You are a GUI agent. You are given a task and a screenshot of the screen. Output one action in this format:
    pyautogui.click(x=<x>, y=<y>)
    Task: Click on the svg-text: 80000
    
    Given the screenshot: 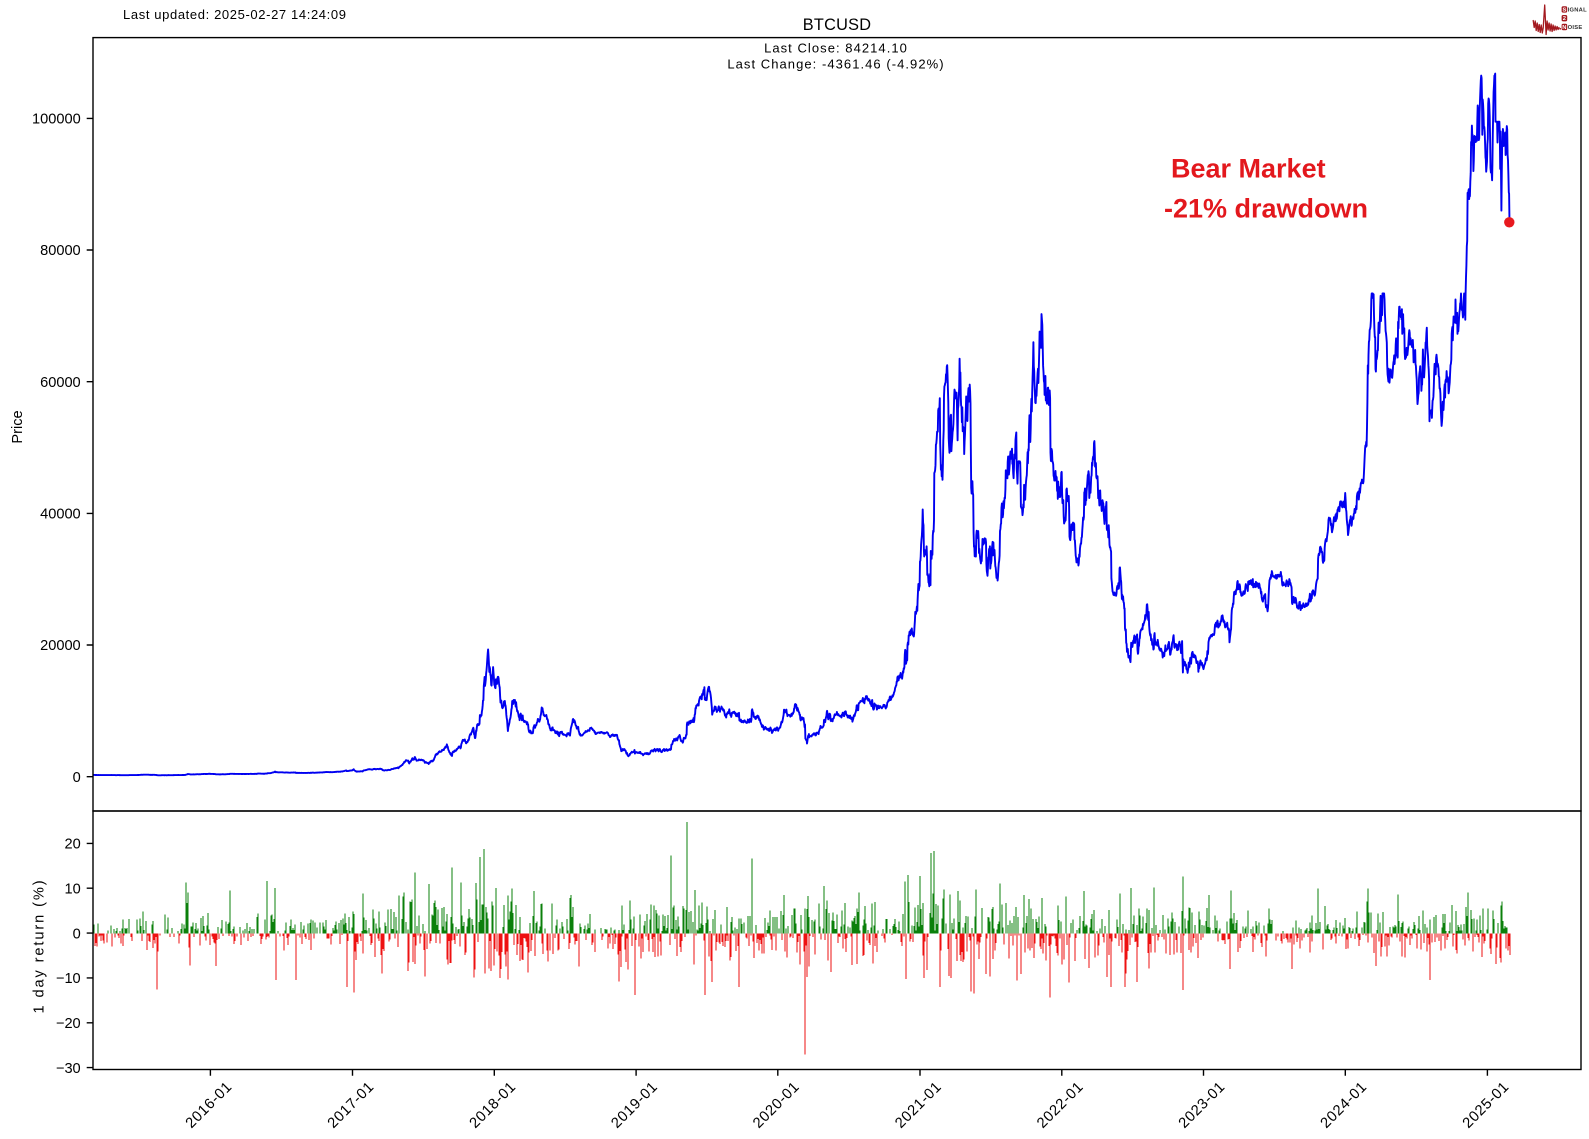 What is the action you would take?
    pyautogui.click(x=60, y=251)
    